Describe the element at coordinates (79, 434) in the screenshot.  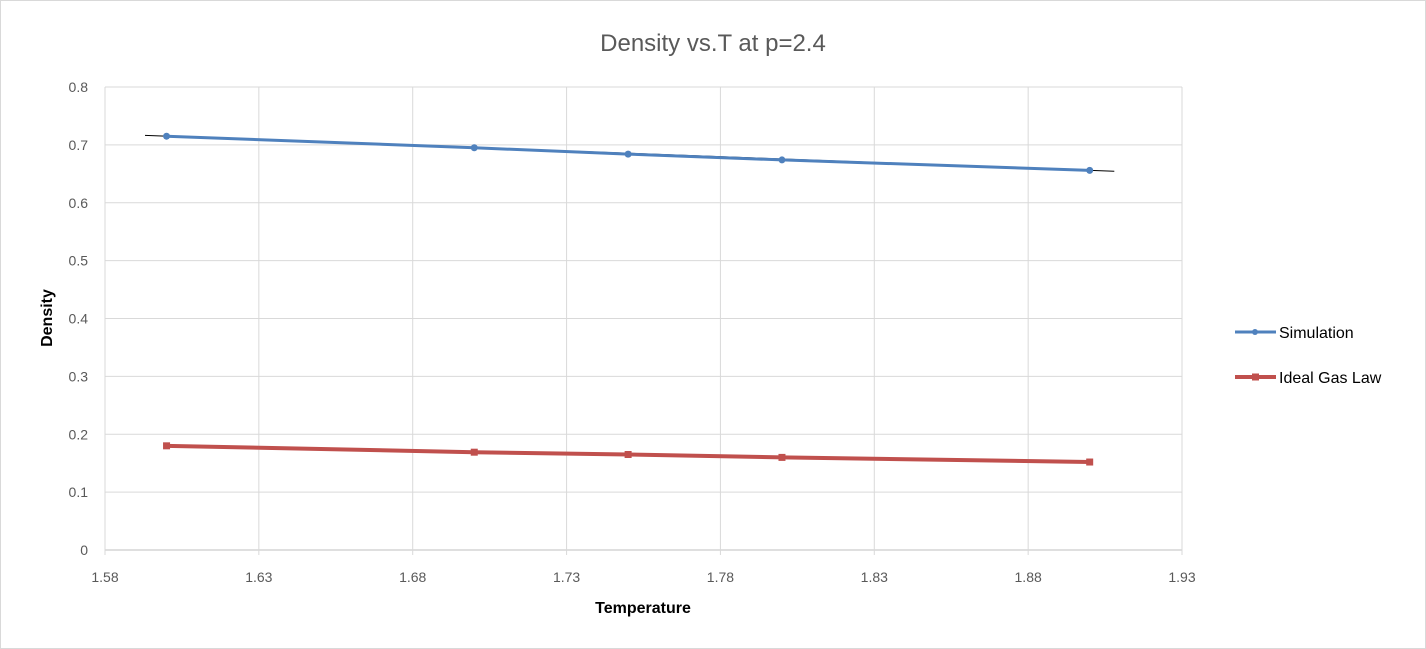
I see `y-tick-label: 0.2` at that location.